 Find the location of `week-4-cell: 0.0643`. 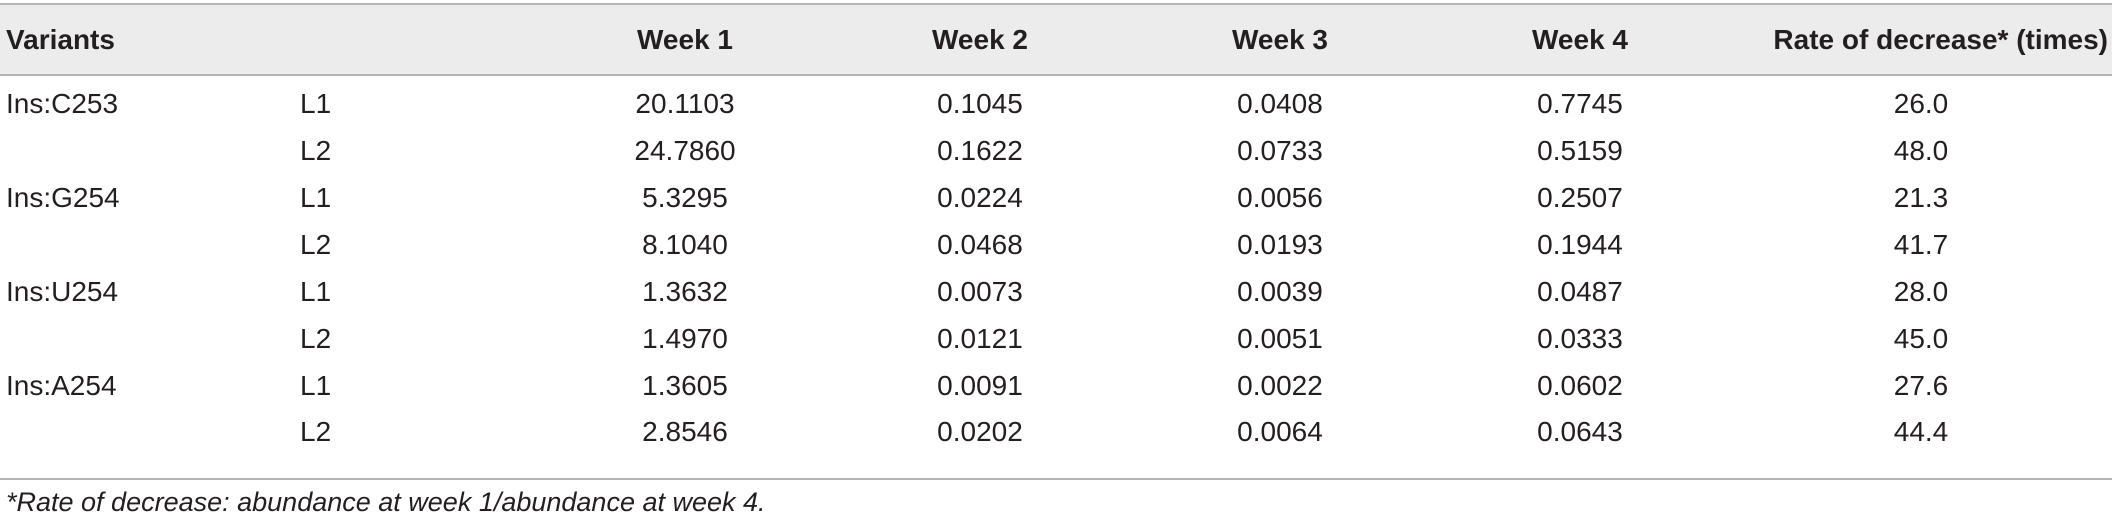

week-4-cell: 0.0643 is located at coordinates (1580, 431).